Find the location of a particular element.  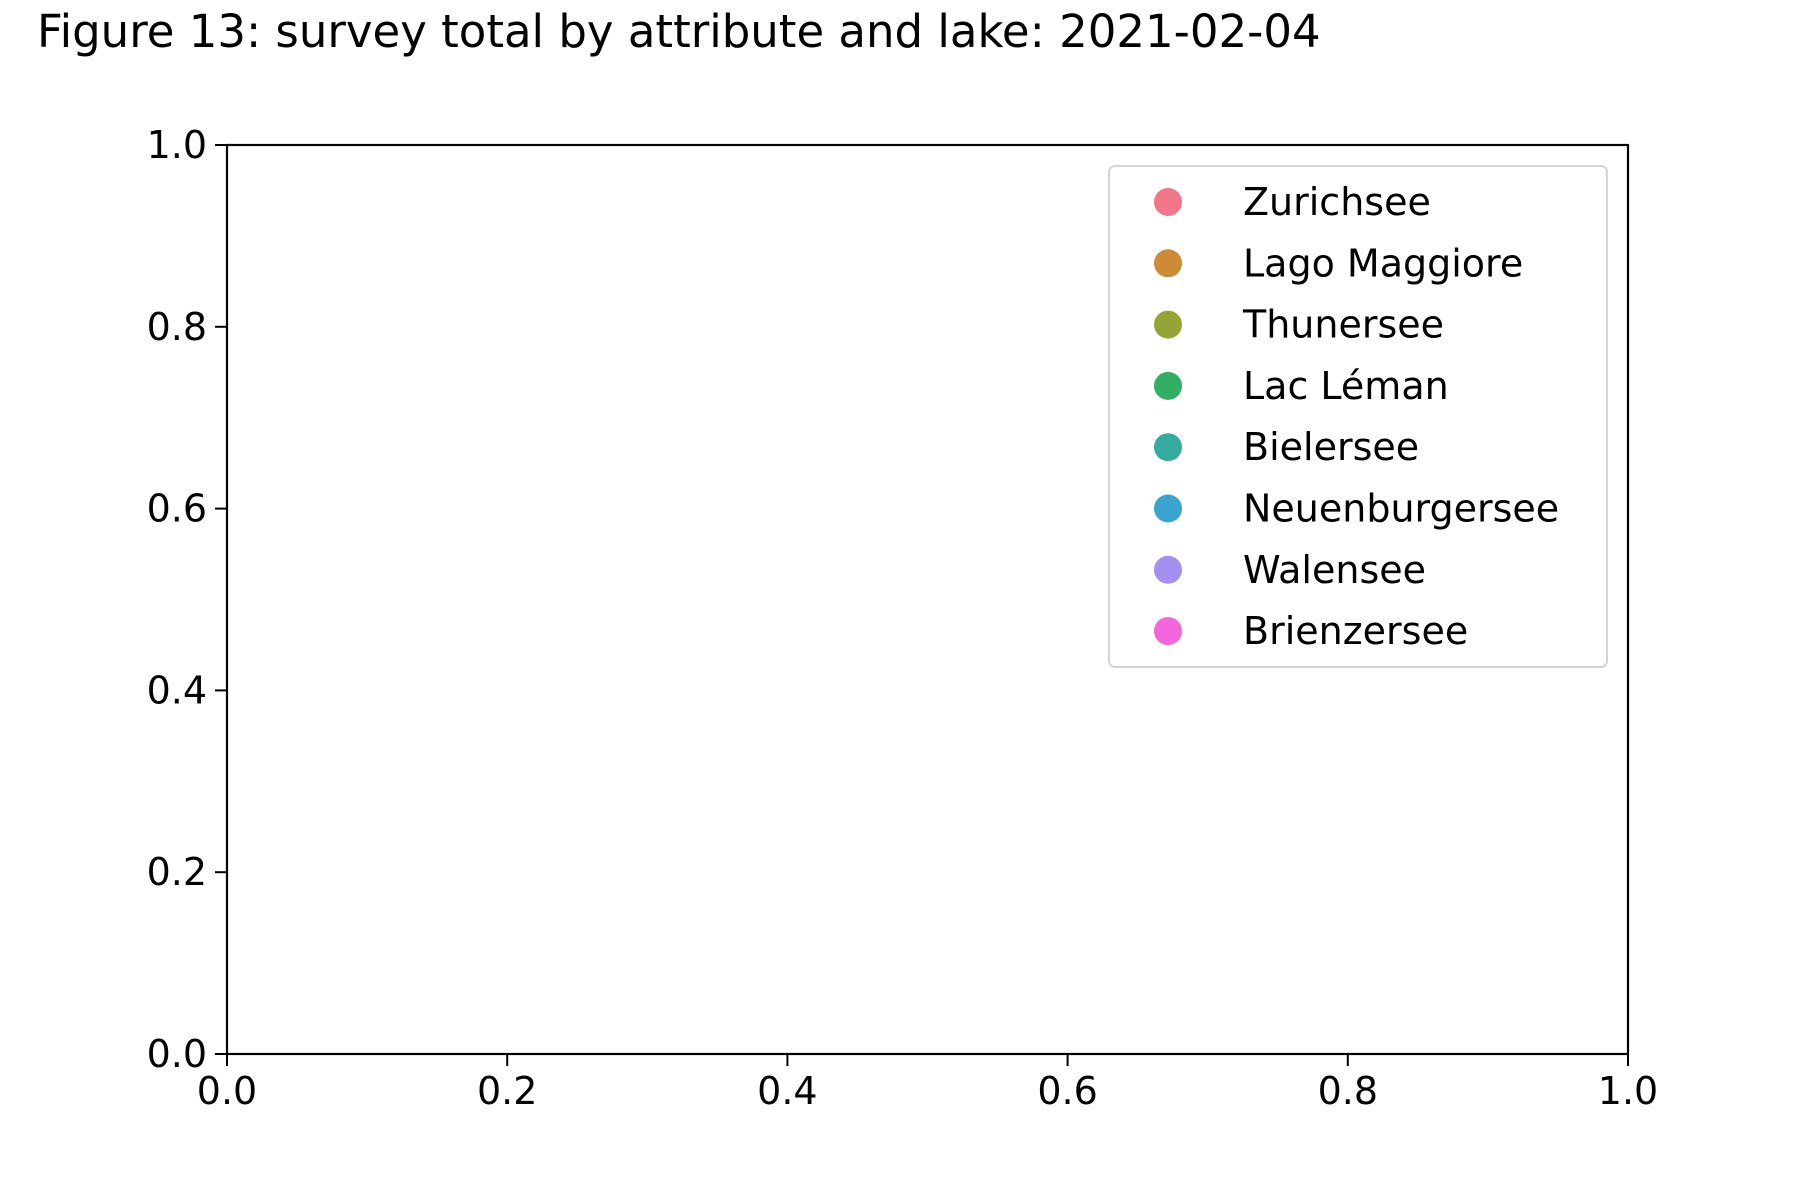

y-axis: 0.0 0.2 0.4 0.6 0.8 1.0 is located at coordinates (187, 599).